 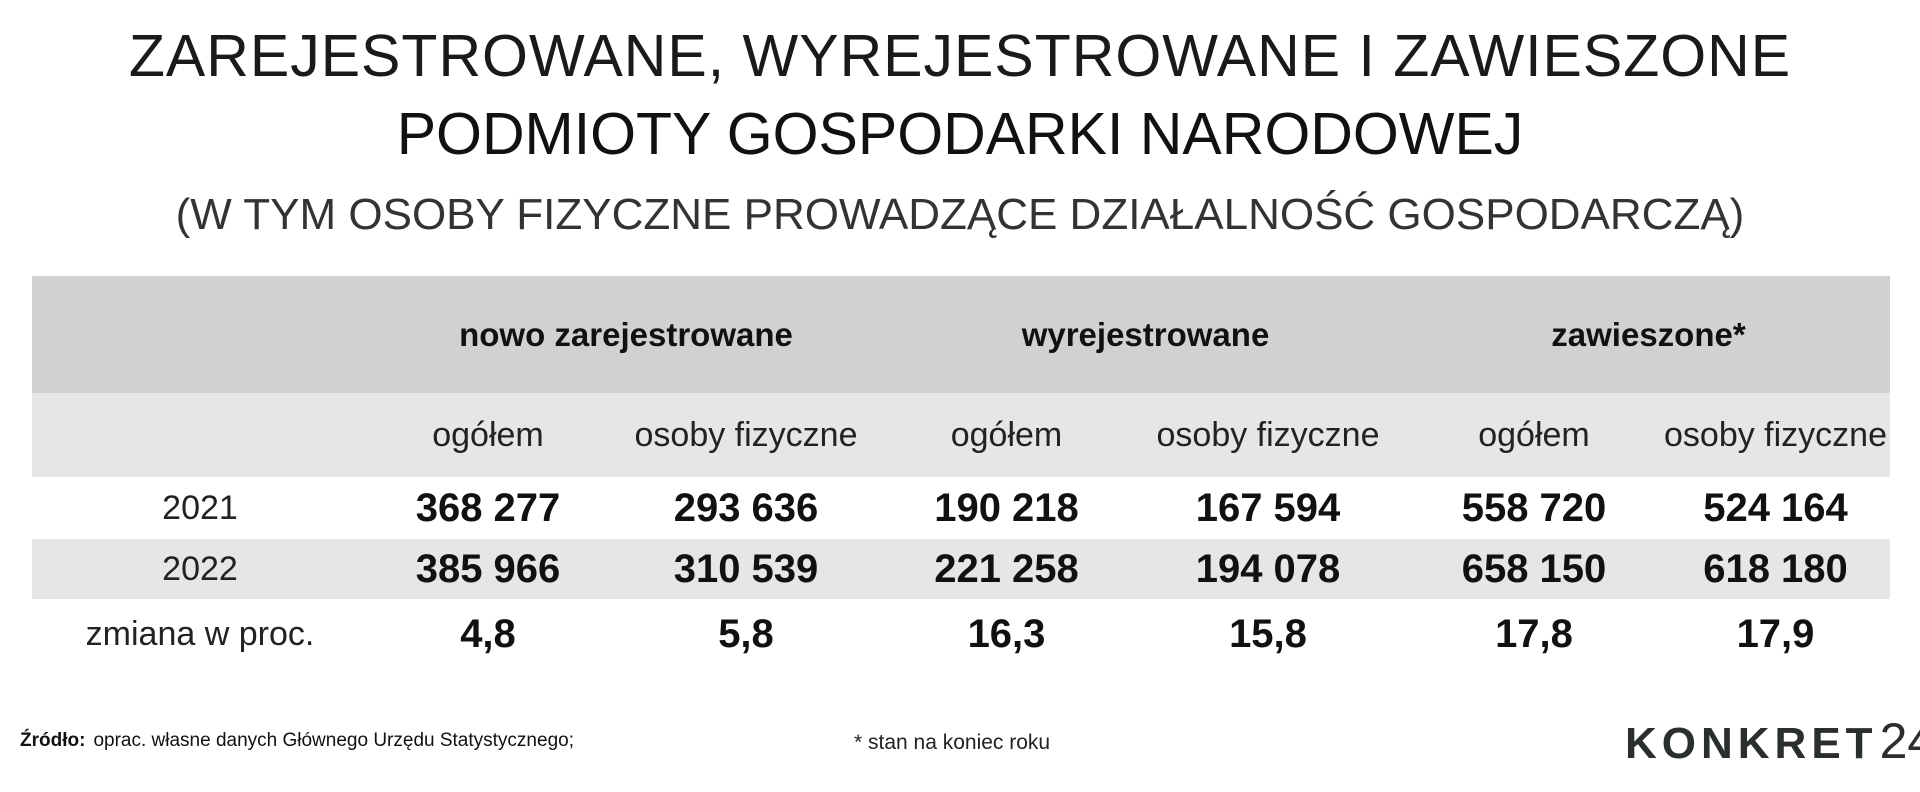 What do you see at coordinates (960, 134) in the screenshot?
I see `page-title-line-2: PODMIOTY GOSPODARKI NARODOWEJ` at bounding box center [960, 134].